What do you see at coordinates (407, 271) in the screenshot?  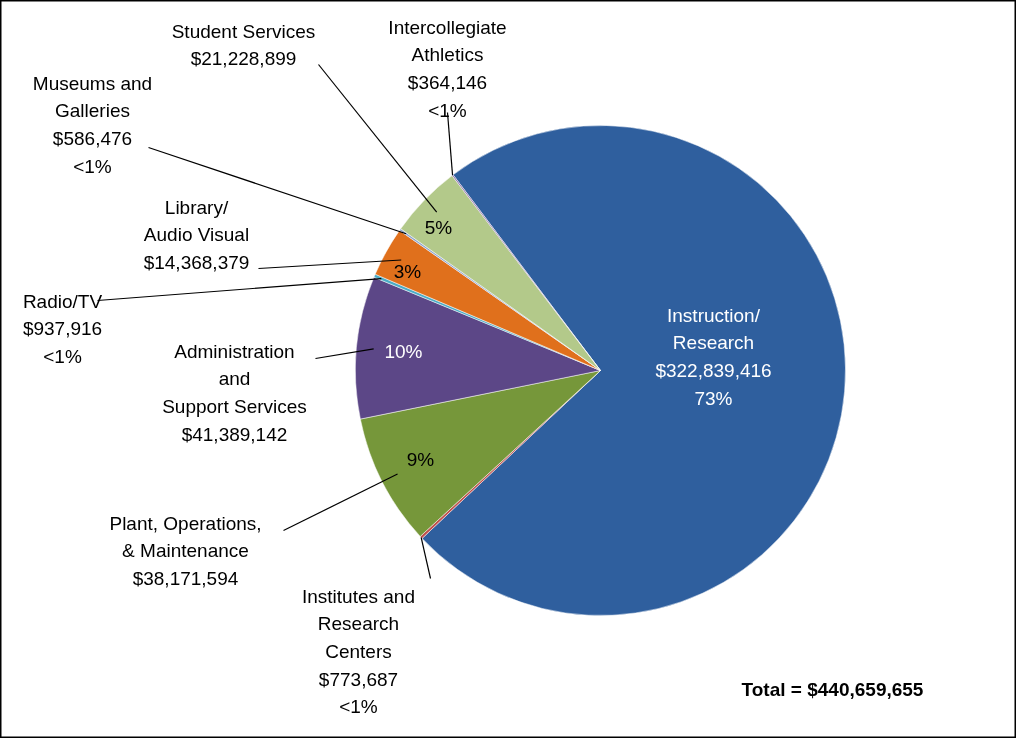 I see `text: 3%` at bounding box center [407, 271].